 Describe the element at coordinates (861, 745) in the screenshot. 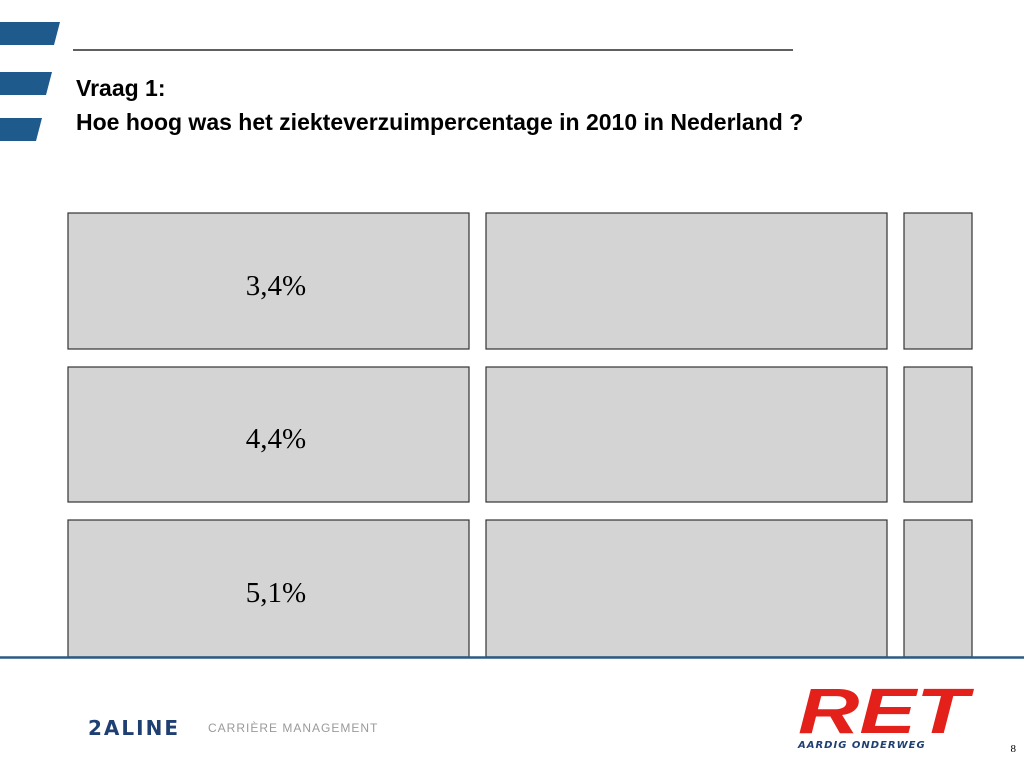

I see `logo-right-tagline: AARDIG ONDERWEG` at that location.